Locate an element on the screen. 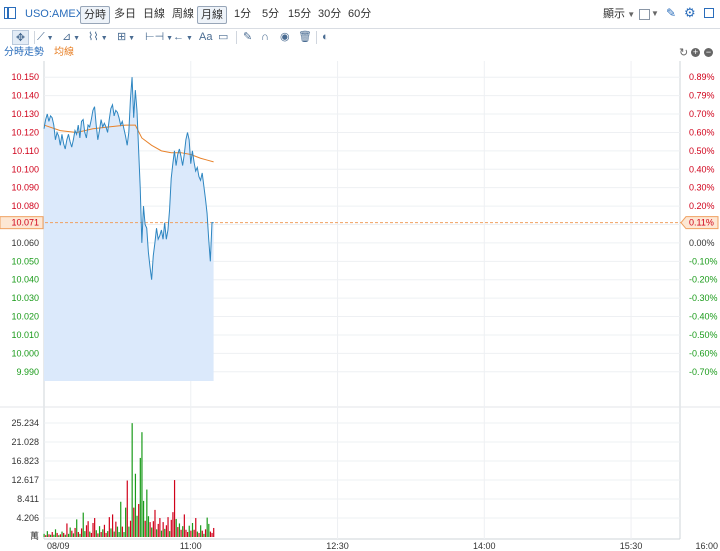 The image size is (720, 551). line-tool-icon: ⟋ ▼ is located at coordinates (45, 37).